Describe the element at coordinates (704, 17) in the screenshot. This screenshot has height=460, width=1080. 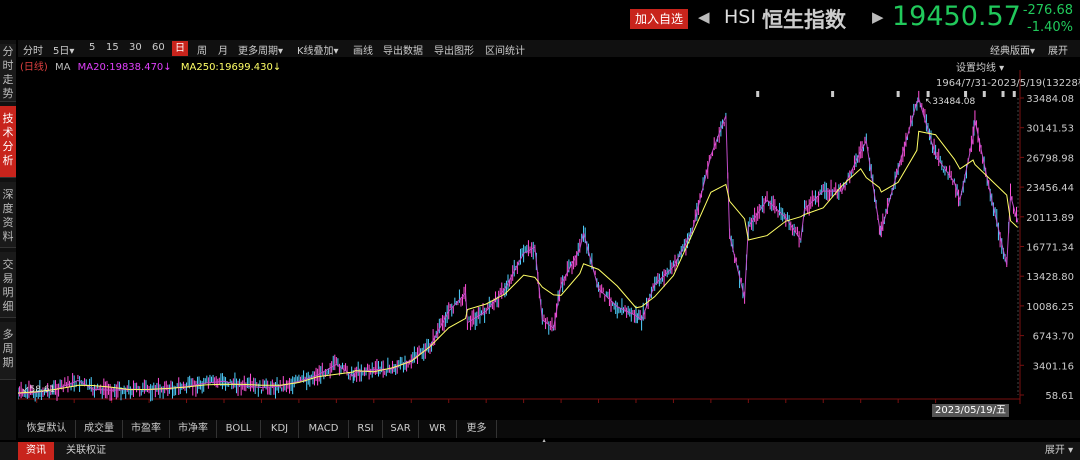
I see `previous-stock-icon: ◀` at that location.